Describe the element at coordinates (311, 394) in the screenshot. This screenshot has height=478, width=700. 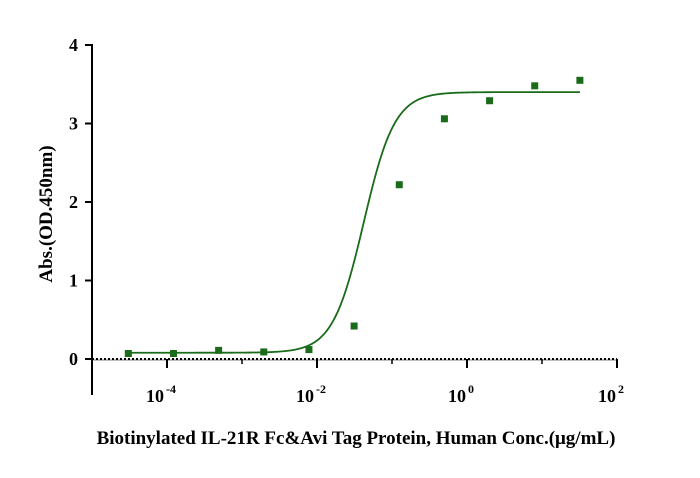
I see `x-tick-label: 10 -2` at that location.